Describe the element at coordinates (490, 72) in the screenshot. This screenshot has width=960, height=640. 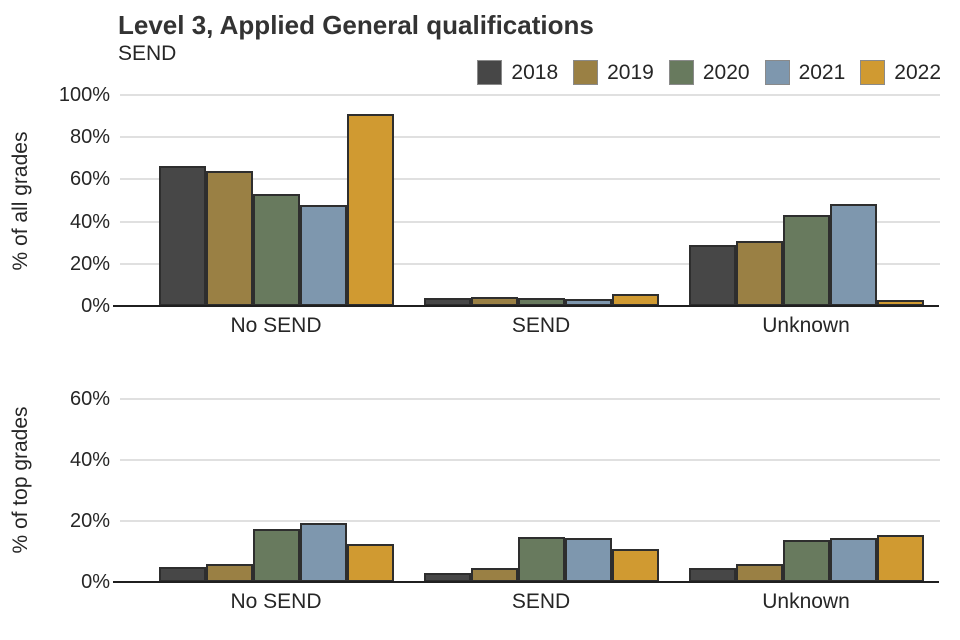
I see `legend-swatch-2018` at that location.